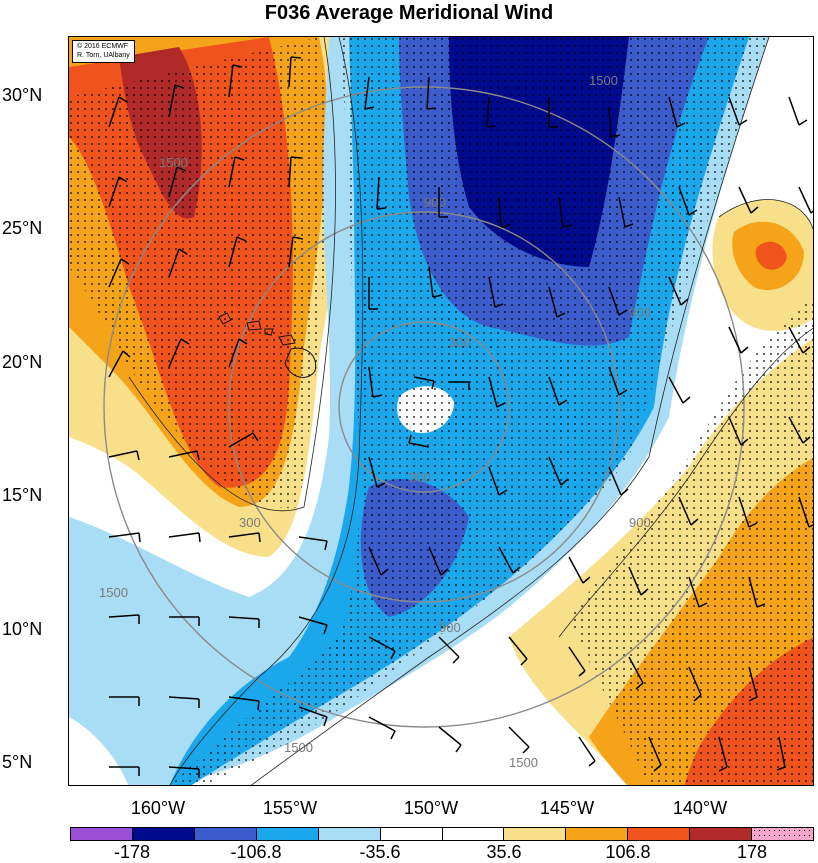 The width and height of the screenshot is (818, 863). Describe the element at coordinates (22, 362) in the screenshot. I see `lat-label-20n: 20°N` at that location.